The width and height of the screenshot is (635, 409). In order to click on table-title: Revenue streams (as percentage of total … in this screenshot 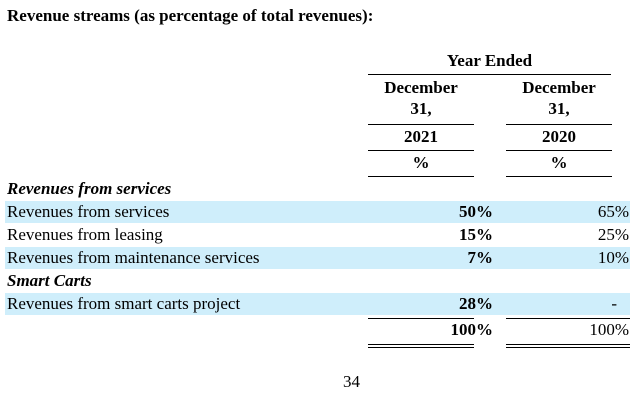, I will do `click(190, 15)`.